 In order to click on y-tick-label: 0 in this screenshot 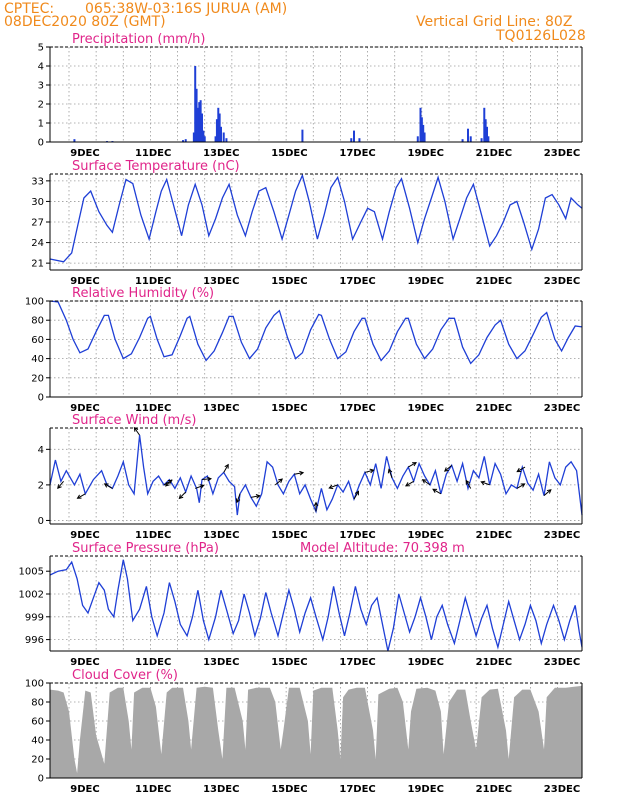, I will do `click(41, 398)`.